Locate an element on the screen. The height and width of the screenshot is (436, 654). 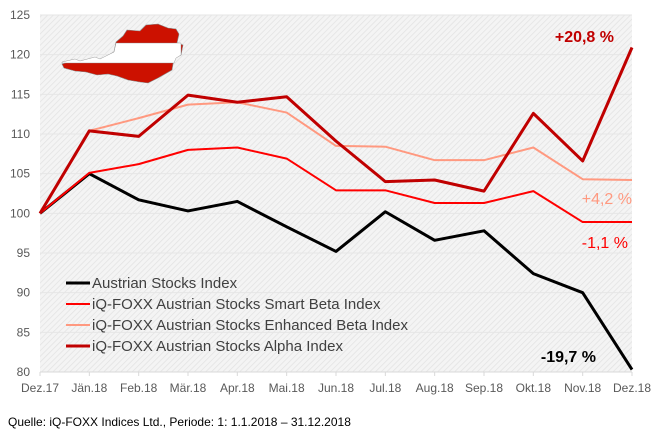
y-tick-label: 115 is located at coordinates (20, 94).